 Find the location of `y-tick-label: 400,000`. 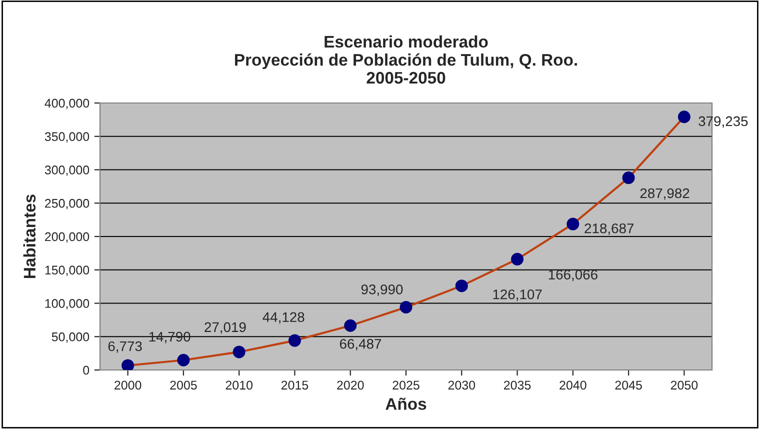

y-tick-label: 400,000 is located at coordinates (67, 104).